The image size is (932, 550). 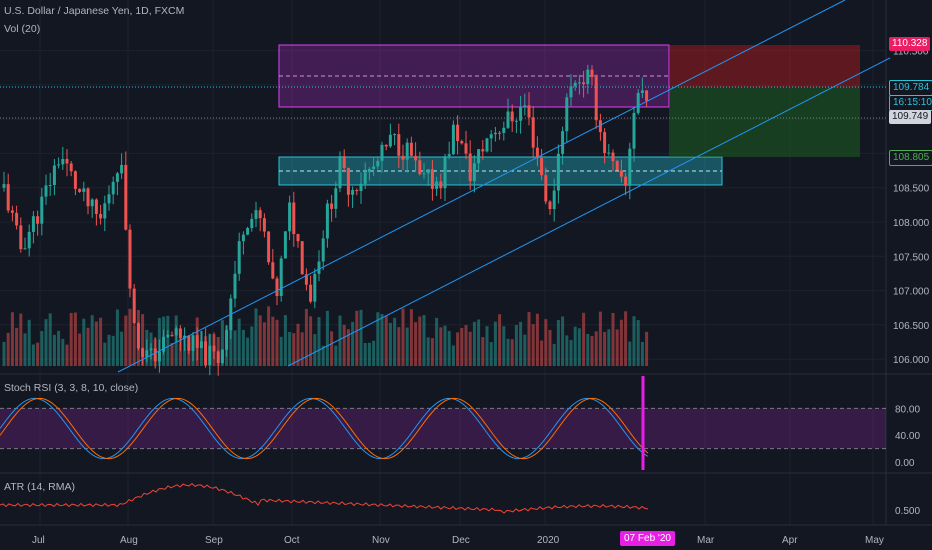 I want to click on atr-tick-label: 0.500, so click(x=907, y=511).